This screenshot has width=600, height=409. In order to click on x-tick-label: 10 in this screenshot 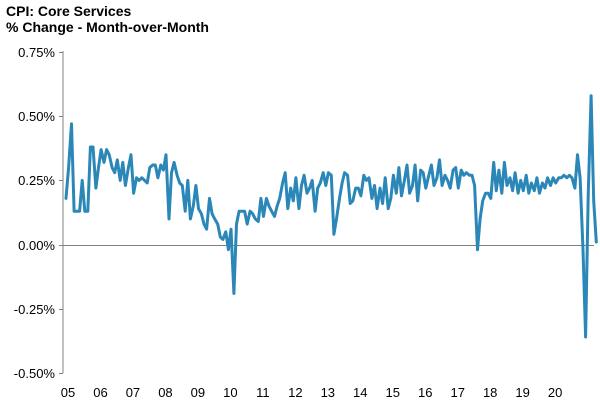, I will do `click(230, 392)`.